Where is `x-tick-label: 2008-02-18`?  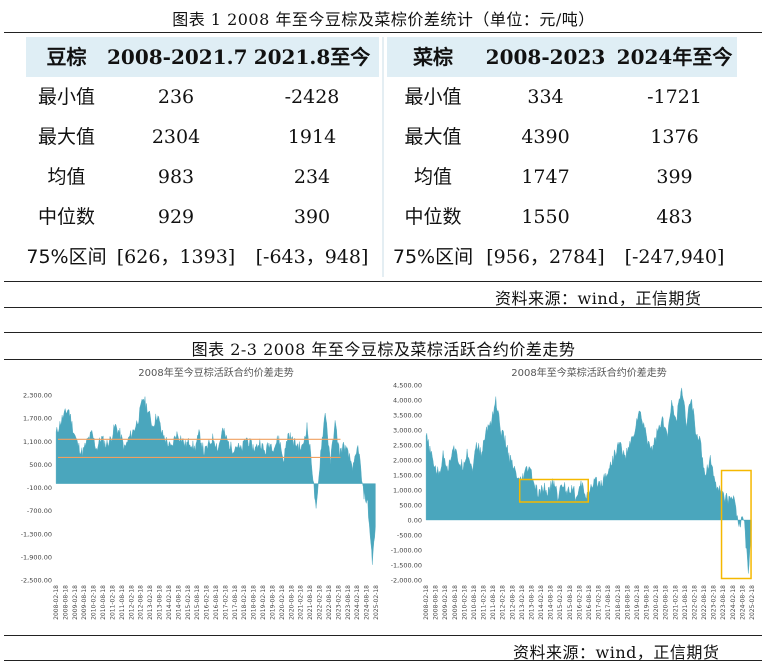
x-tick-label: 2008-02-18 is located at coordinates (426, 602).